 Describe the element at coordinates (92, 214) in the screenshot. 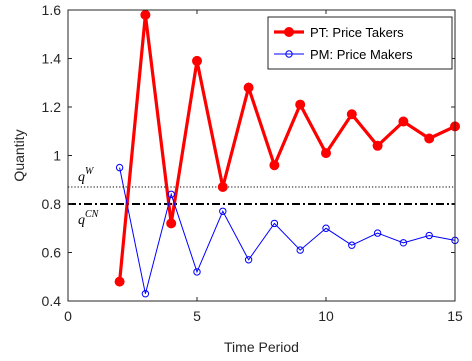

I see `reference-label-sup-1: CN` at that location.